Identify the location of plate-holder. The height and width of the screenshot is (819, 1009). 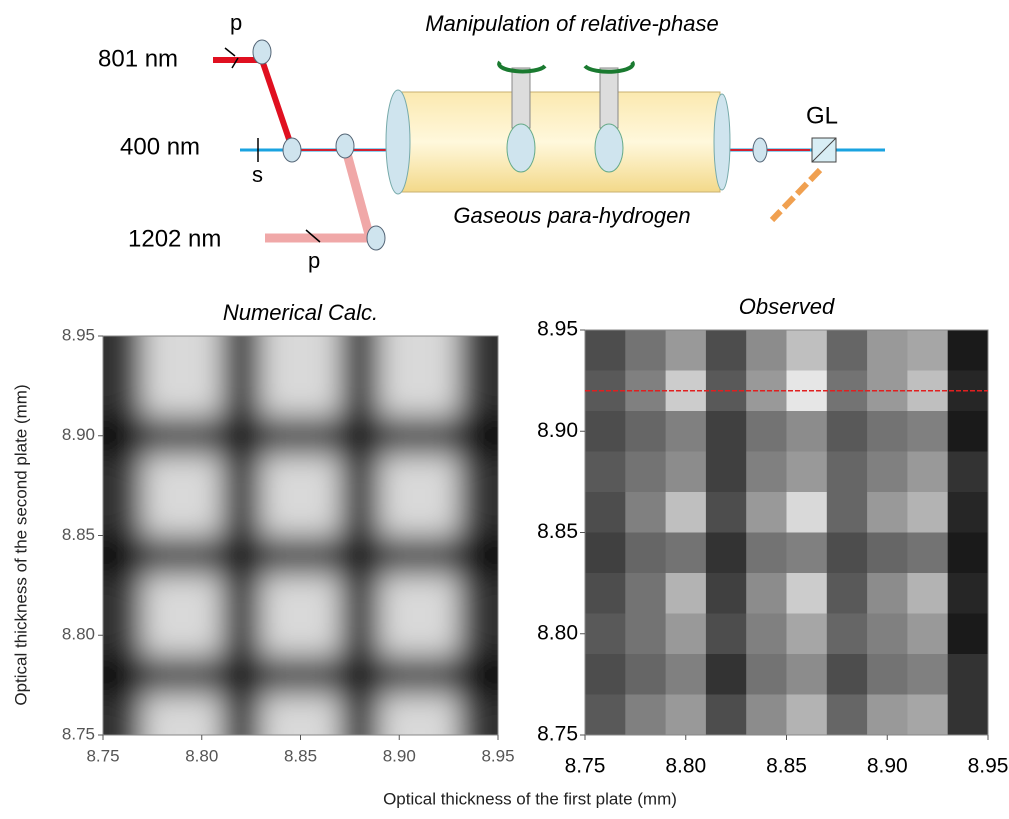
(521, 98).